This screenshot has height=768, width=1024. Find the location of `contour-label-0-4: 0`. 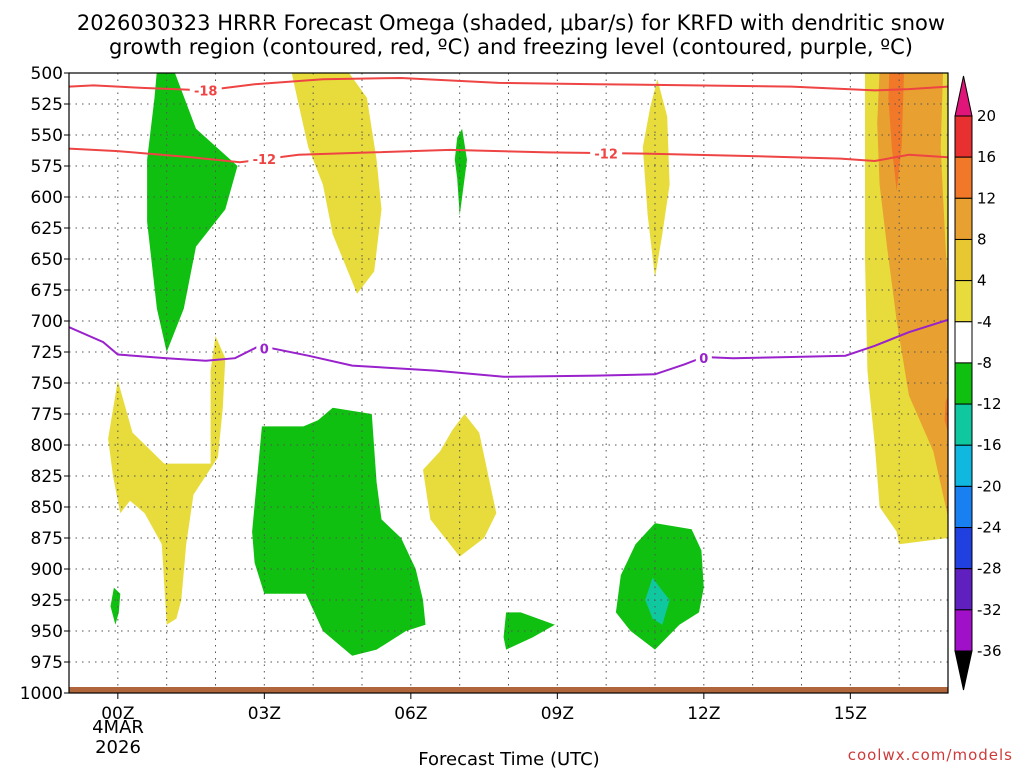

contour-label-0-4: 0 is located at coordinates (703, 359).